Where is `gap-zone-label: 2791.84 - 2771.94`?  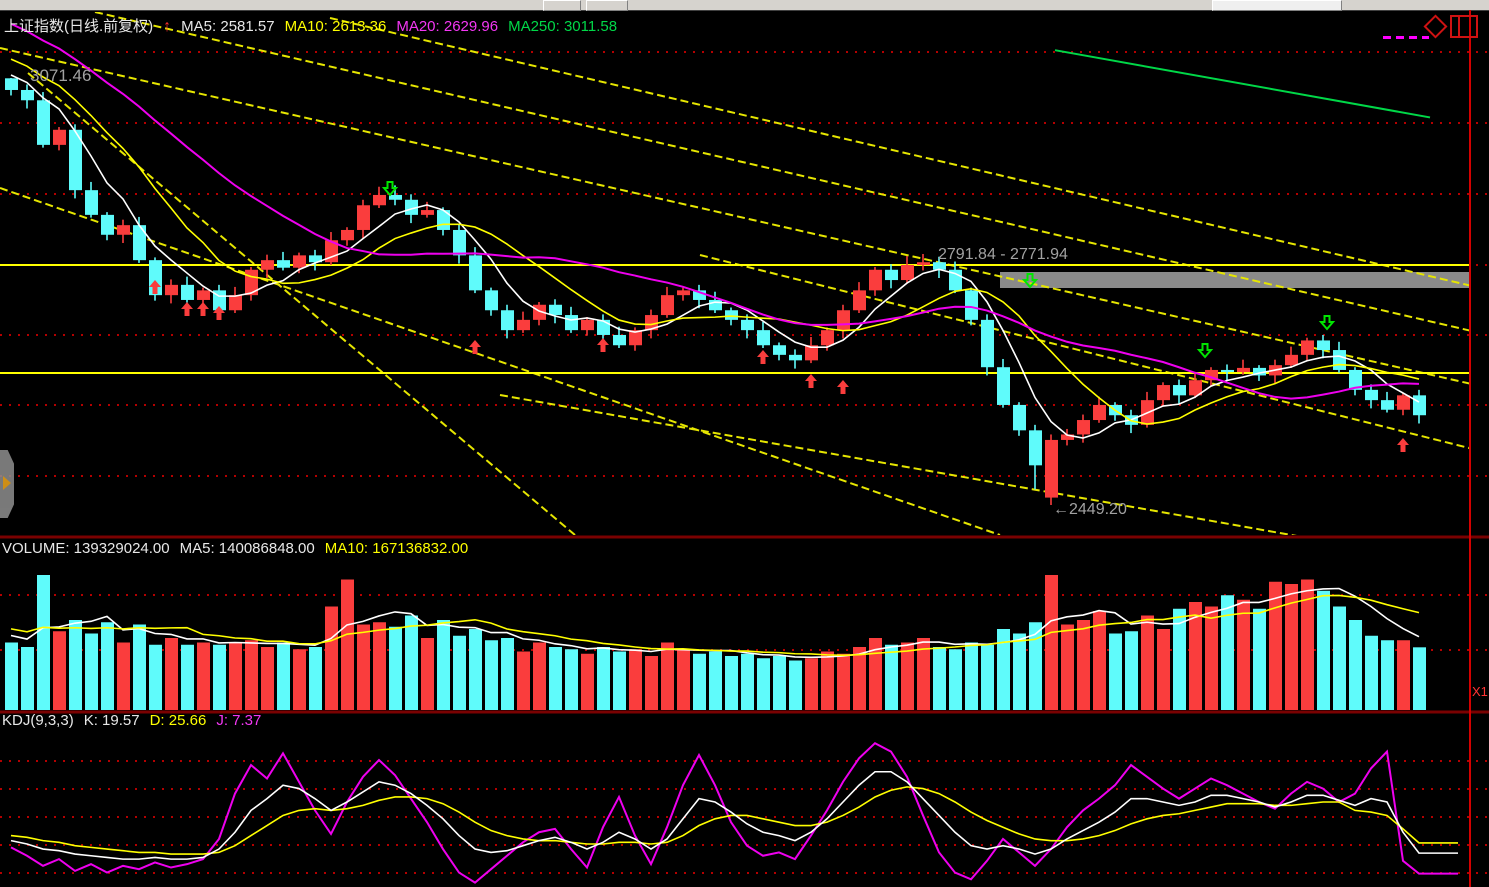
gap-zone-label: 2791.84 - 2771.94 is located at coordinates (1003, 254).